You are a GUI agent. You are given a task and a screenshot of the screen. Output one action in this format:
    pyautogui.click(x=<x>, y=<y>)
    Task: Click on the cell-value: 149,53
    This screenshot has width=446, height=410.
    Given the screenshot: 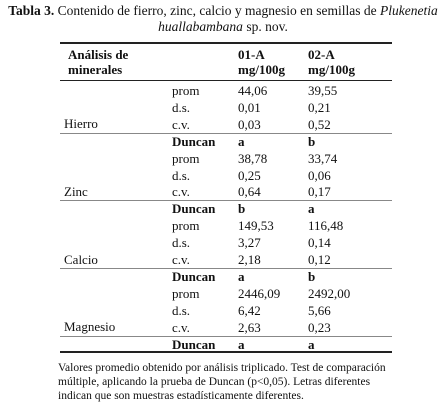 What is the action you would take?
    pyautogui.click(x=256, y=226)
    